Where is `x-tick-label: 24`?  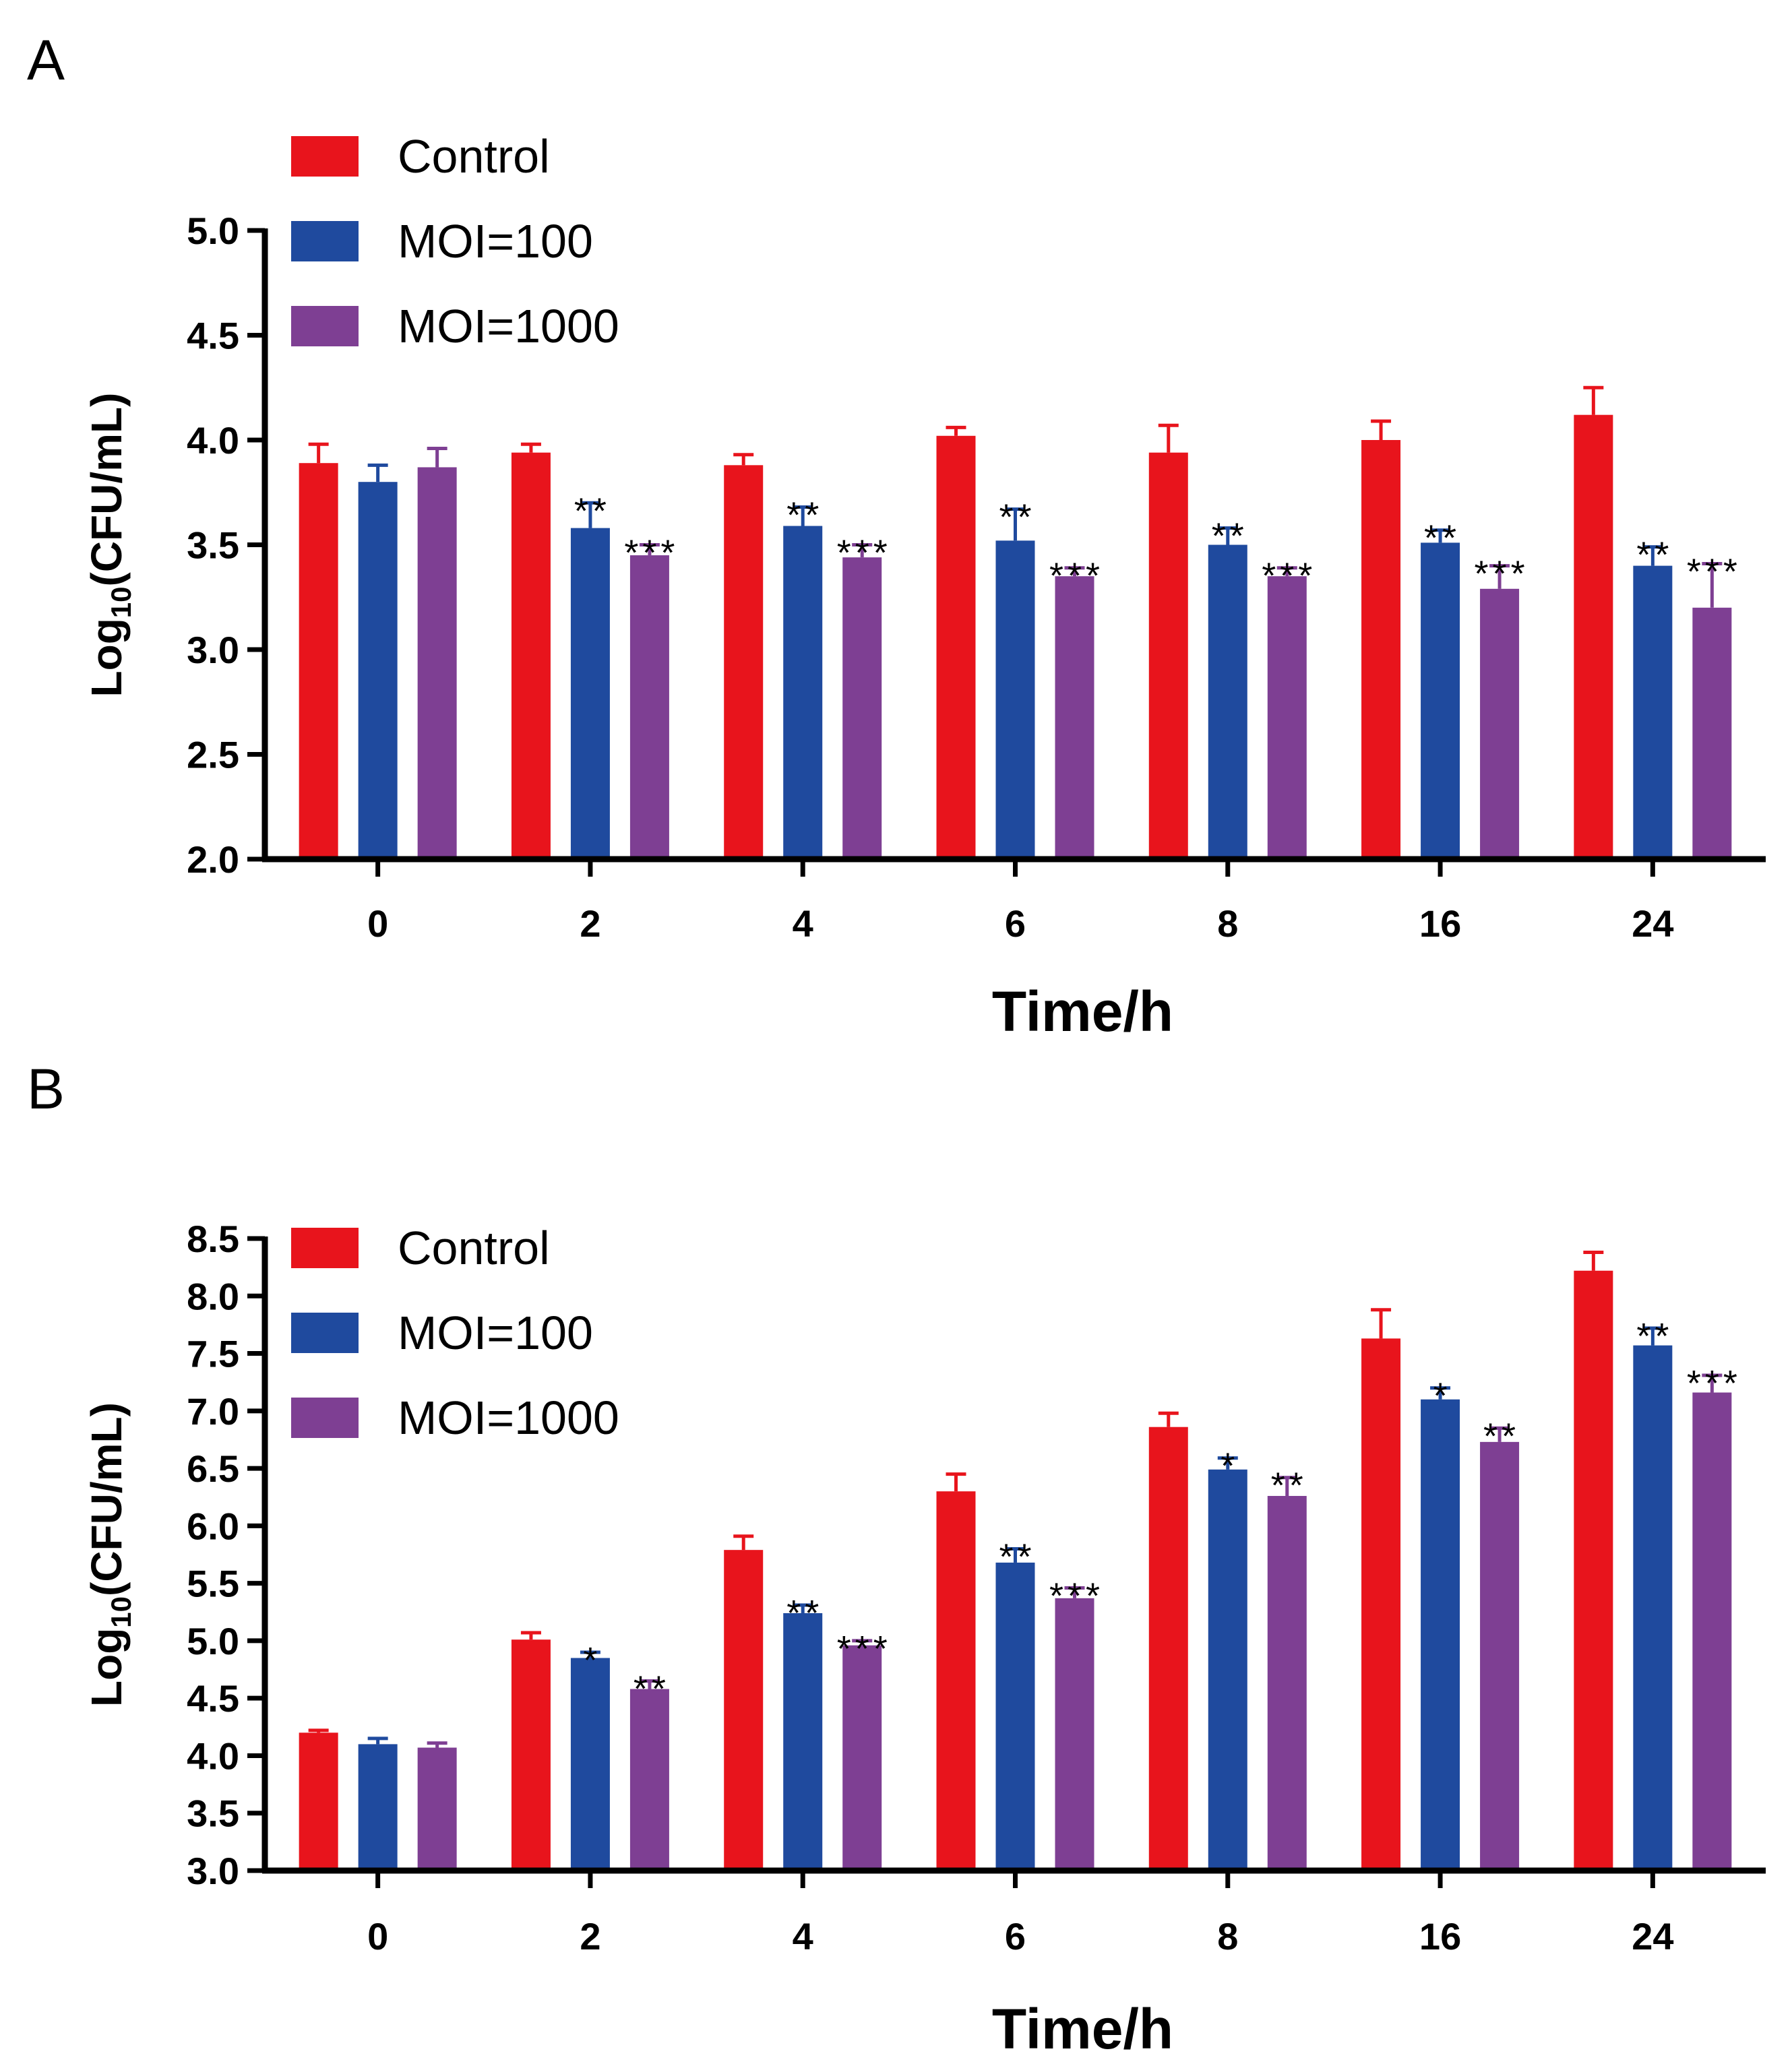 x-tick-label: 24 is located at coordinates (1652, 924).